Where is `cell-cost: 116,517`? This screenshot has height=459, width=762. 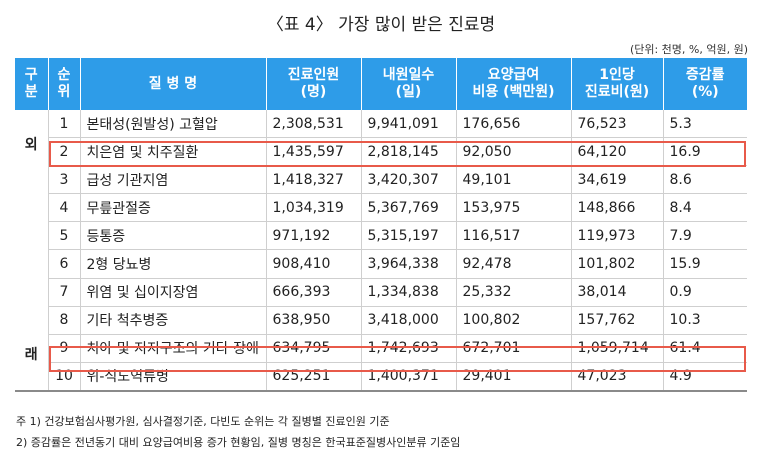 cell-cost: 116,517 is located at coordinates (514, 236).